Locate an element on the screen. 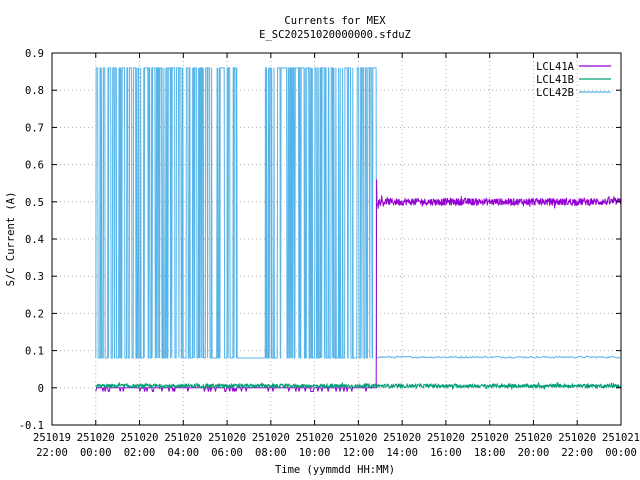 The height and width of the screenshot is (480, 640). y-tick-label: 0.7 is located at coordinates (34, 128).